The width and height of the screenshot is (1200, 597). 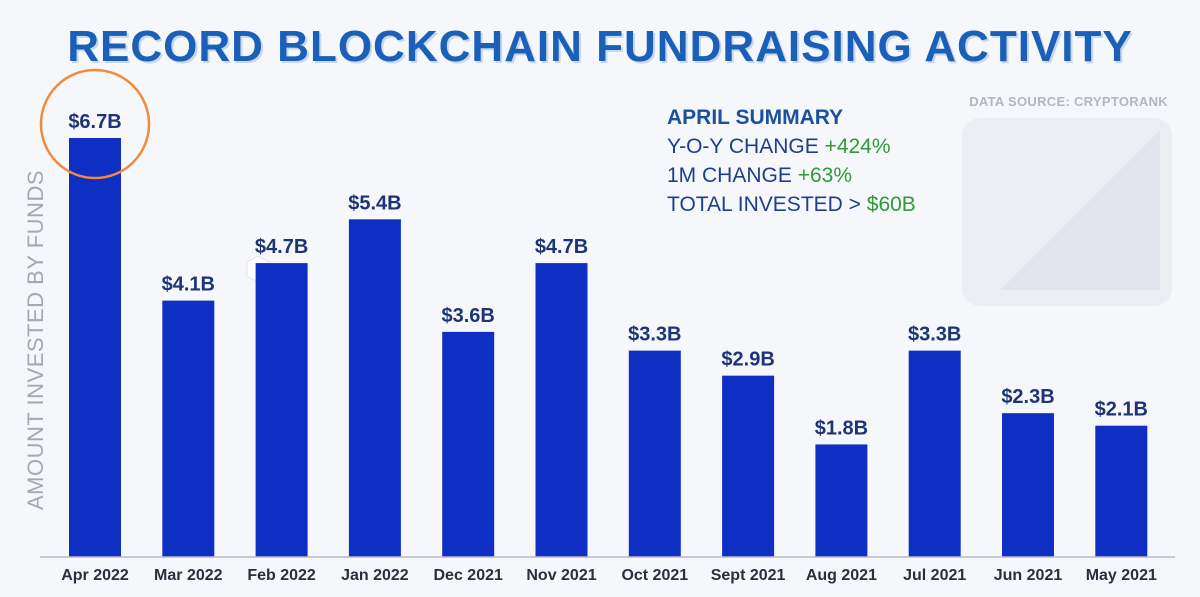 I want to click on chart-title: RECORD BLOCKCHAIN FUNDRAISING ACTIVITY, so click(x=600, y=46).